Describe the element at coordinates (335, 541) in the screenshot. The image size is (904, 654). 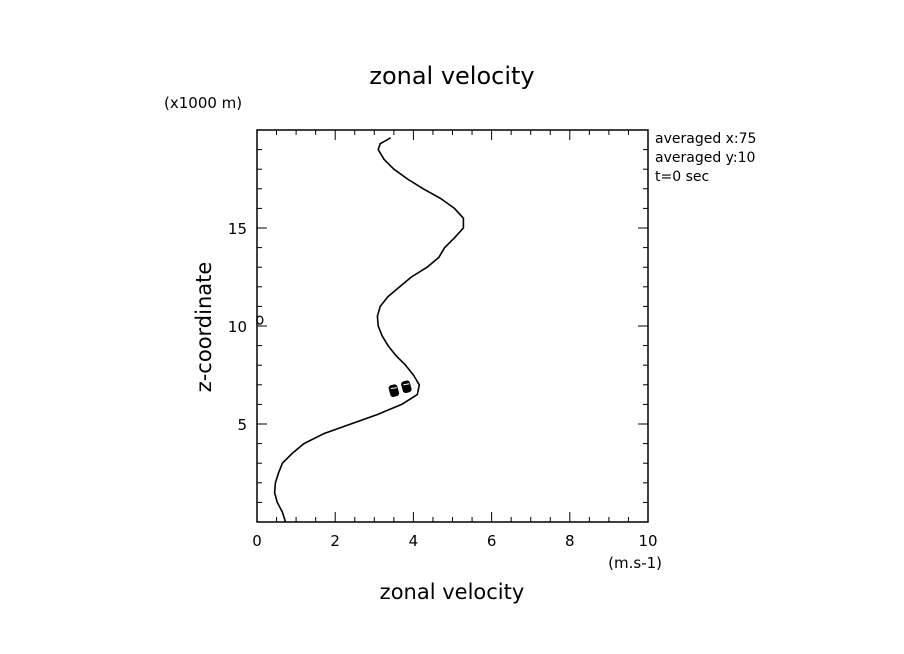
I see `x-tick-label: 2` at that location.